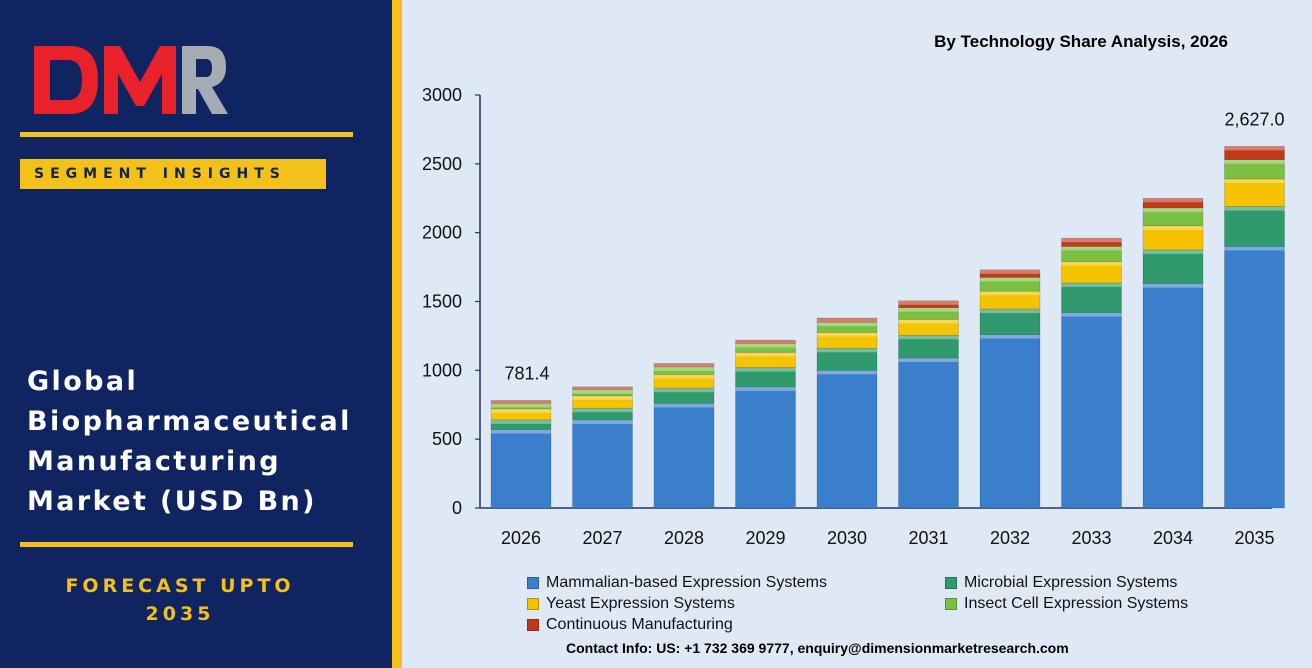 This screenshot has width=1312, height=668. Describe the element at coordinates (442, 95) in the screenshot. I see `y-tick-label: 3000` at that location.